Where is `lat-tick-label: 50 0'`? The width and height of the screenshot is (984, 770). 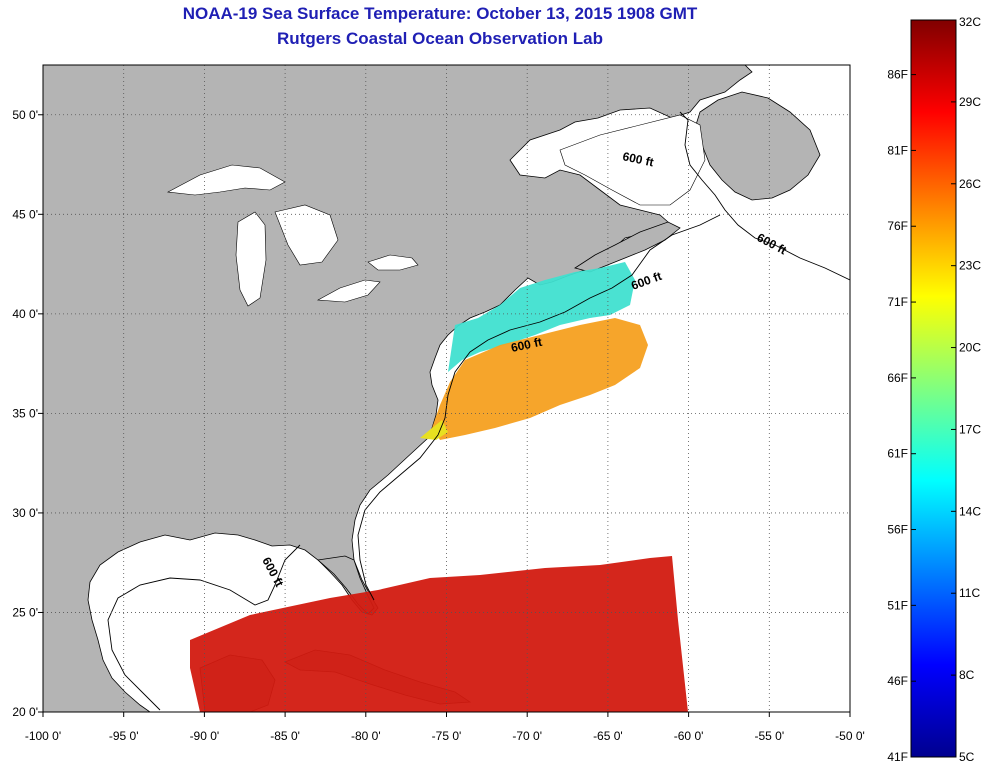
lat-tick-label: 50 0' is located at coordinates (25, 115).